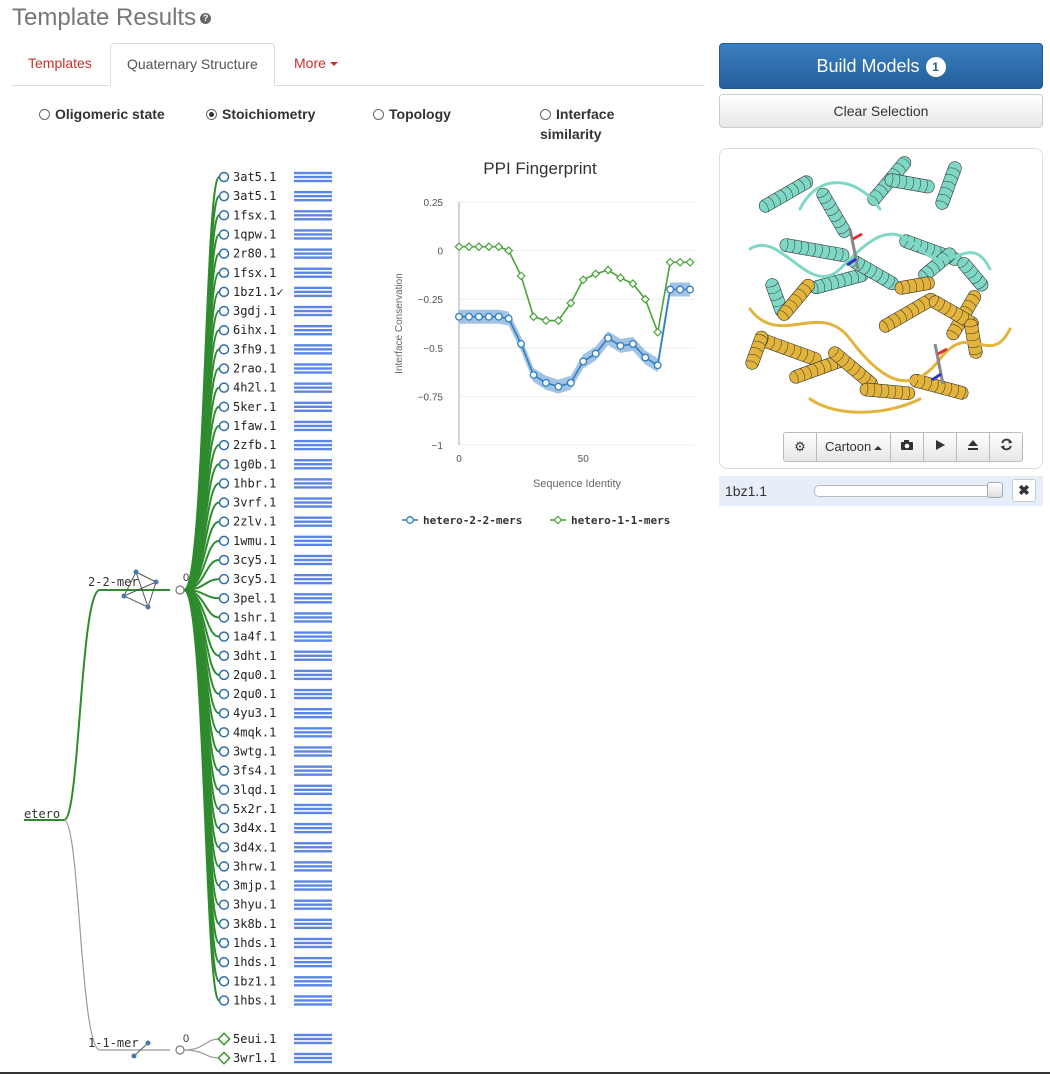 This screenshot has height=1074, width=1050. What do you see at coordinates (800, 447) in the screenshot?
I see `gear-icon: ⚙` at bounding box center [800, 447].